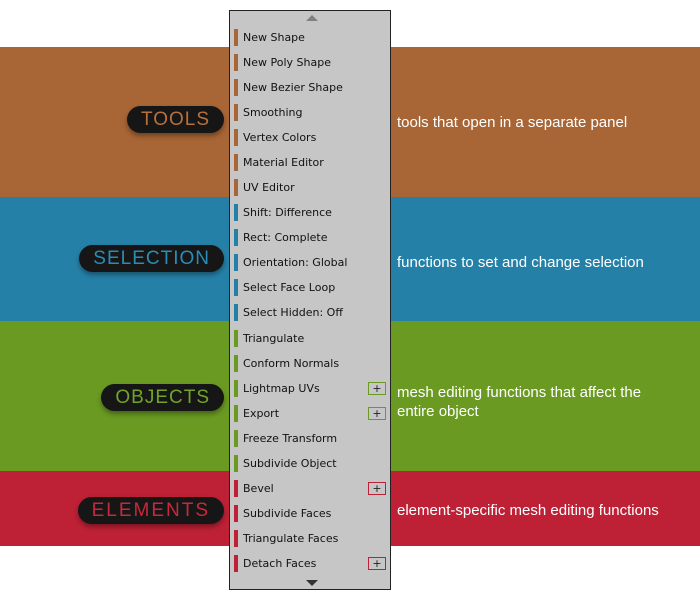 The height and width of the screenshot is (597, 700). I want to click on menu-item: Conform Normals, so click(310, 363).